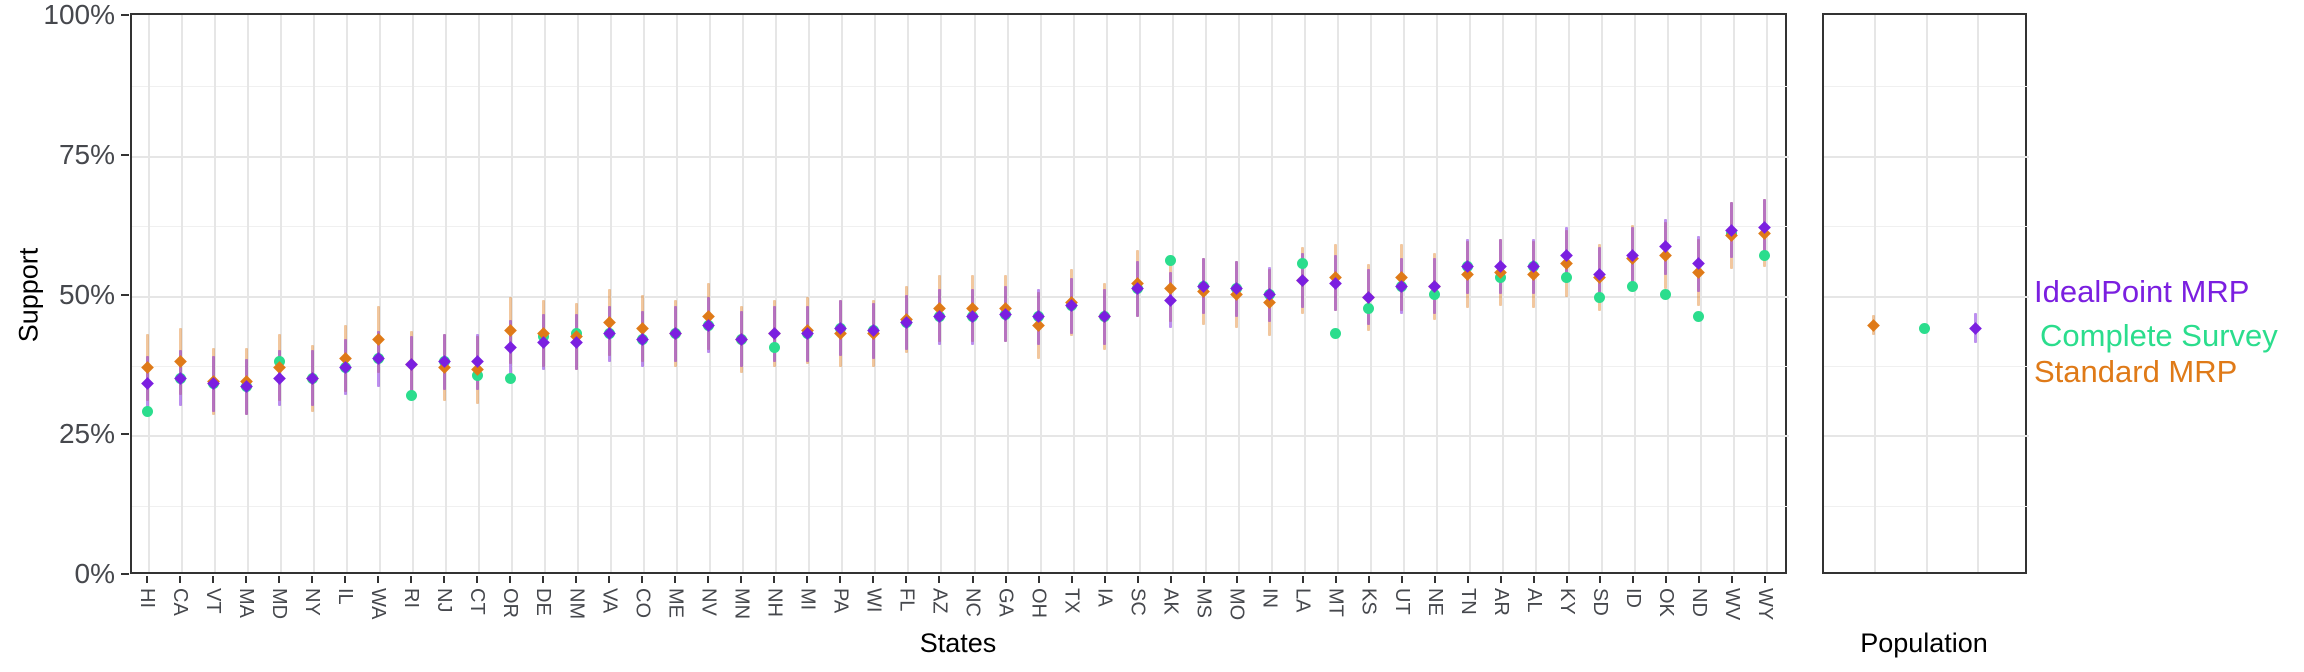 The width and height of the screenshot is (2304, 672). I want to click on x-tick-label: KS, so click(1368, 601).